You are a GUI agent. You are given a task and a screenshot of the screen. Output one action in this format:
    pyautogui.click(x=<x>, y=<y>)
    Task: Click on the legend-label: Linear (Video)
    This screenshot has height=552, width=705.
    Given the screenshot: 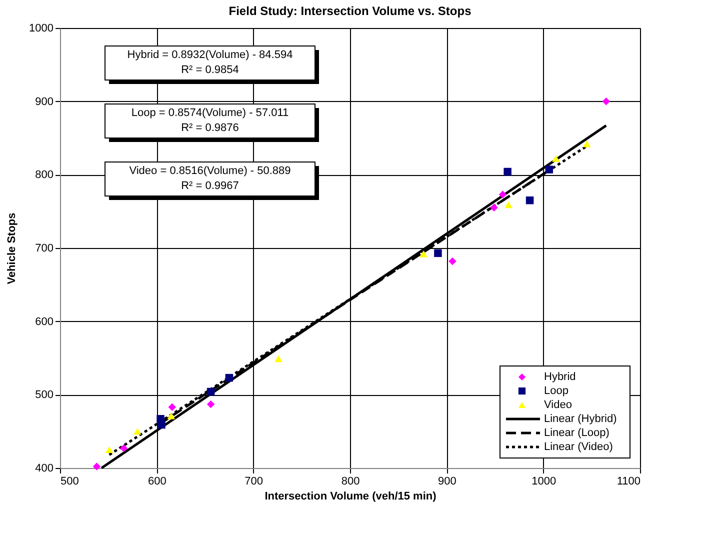 What is the action you would take?
    pyautogui.click(x=578, y=447)
    